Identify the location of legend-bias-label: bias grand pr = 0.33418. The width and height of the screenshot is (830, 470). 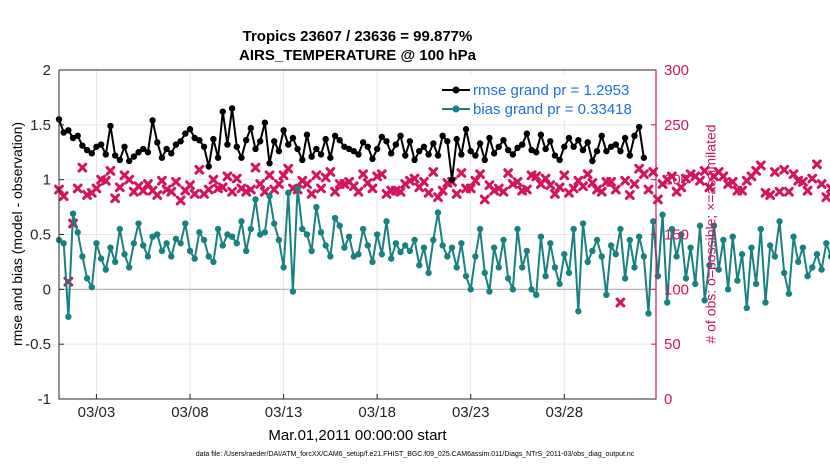
(552, 109).